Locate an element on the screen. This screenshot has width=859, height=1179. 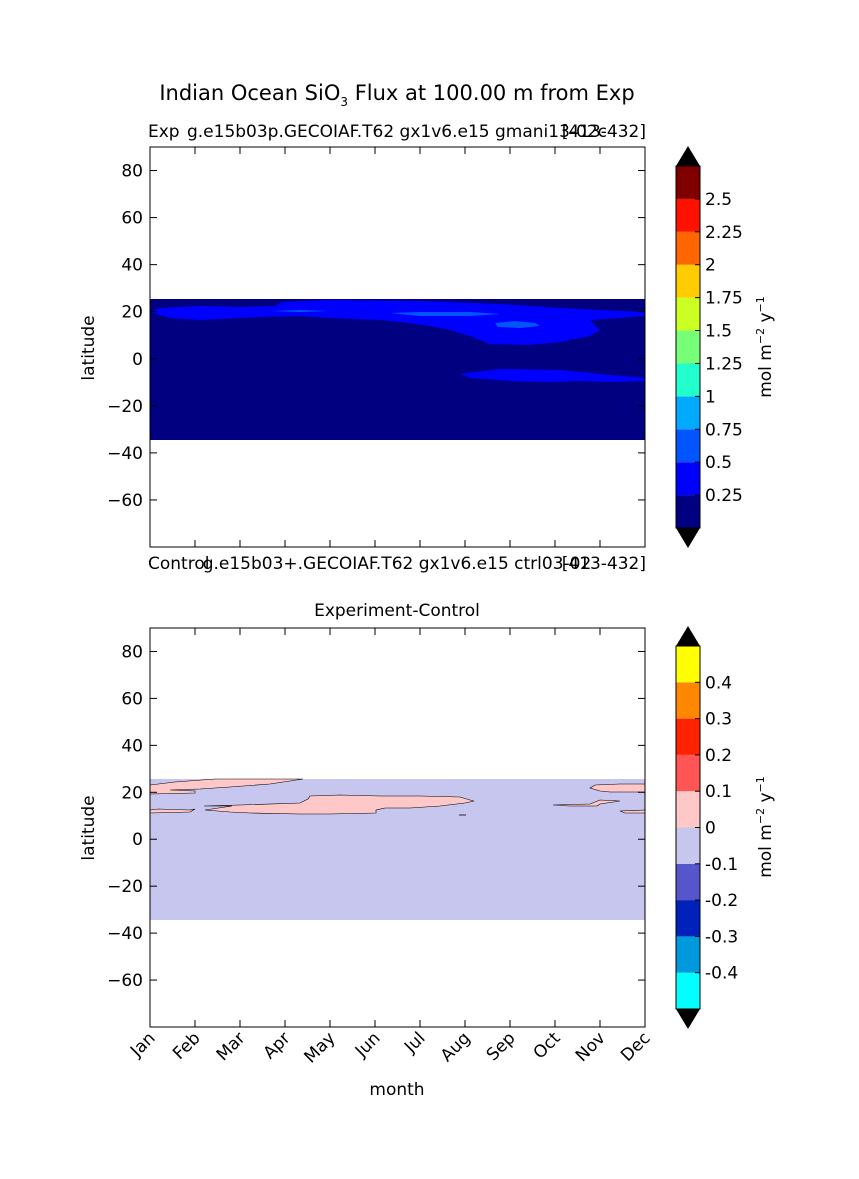
x-tick-label: Nov is located at coordinates (591, 1047).